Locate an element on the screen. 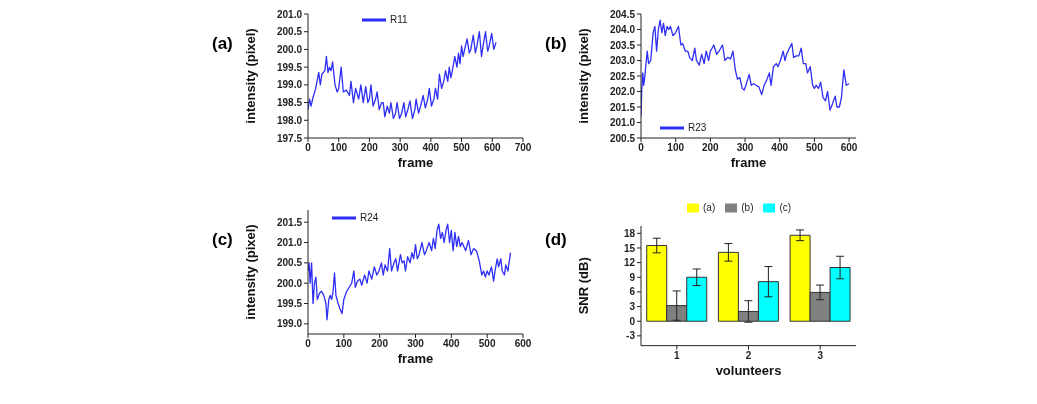 The image size is (1037, 404). legend-label: (b) is located at coordinates (747, 207).